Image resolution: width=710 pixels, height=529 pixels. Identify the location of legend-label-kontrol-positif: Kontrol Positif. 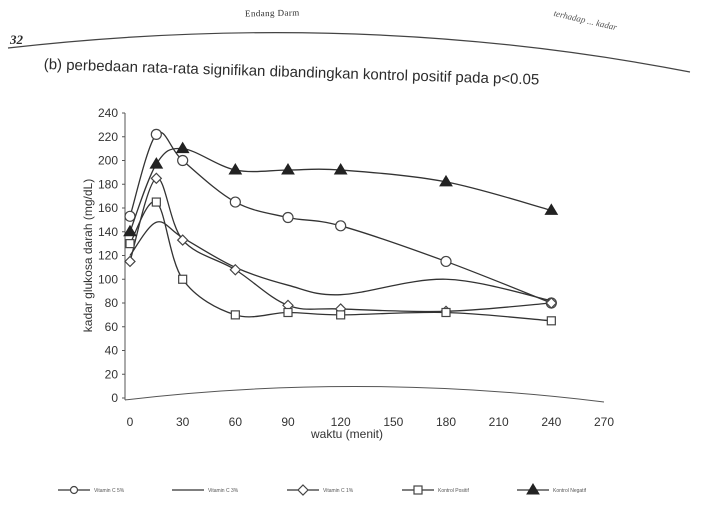
(453, 491).